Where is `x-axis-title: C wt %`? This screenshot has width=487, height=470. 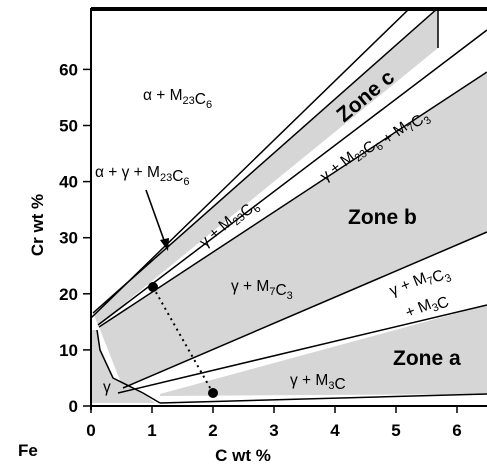
x-axis-title: C wt % is located at coordinates (243, 455).